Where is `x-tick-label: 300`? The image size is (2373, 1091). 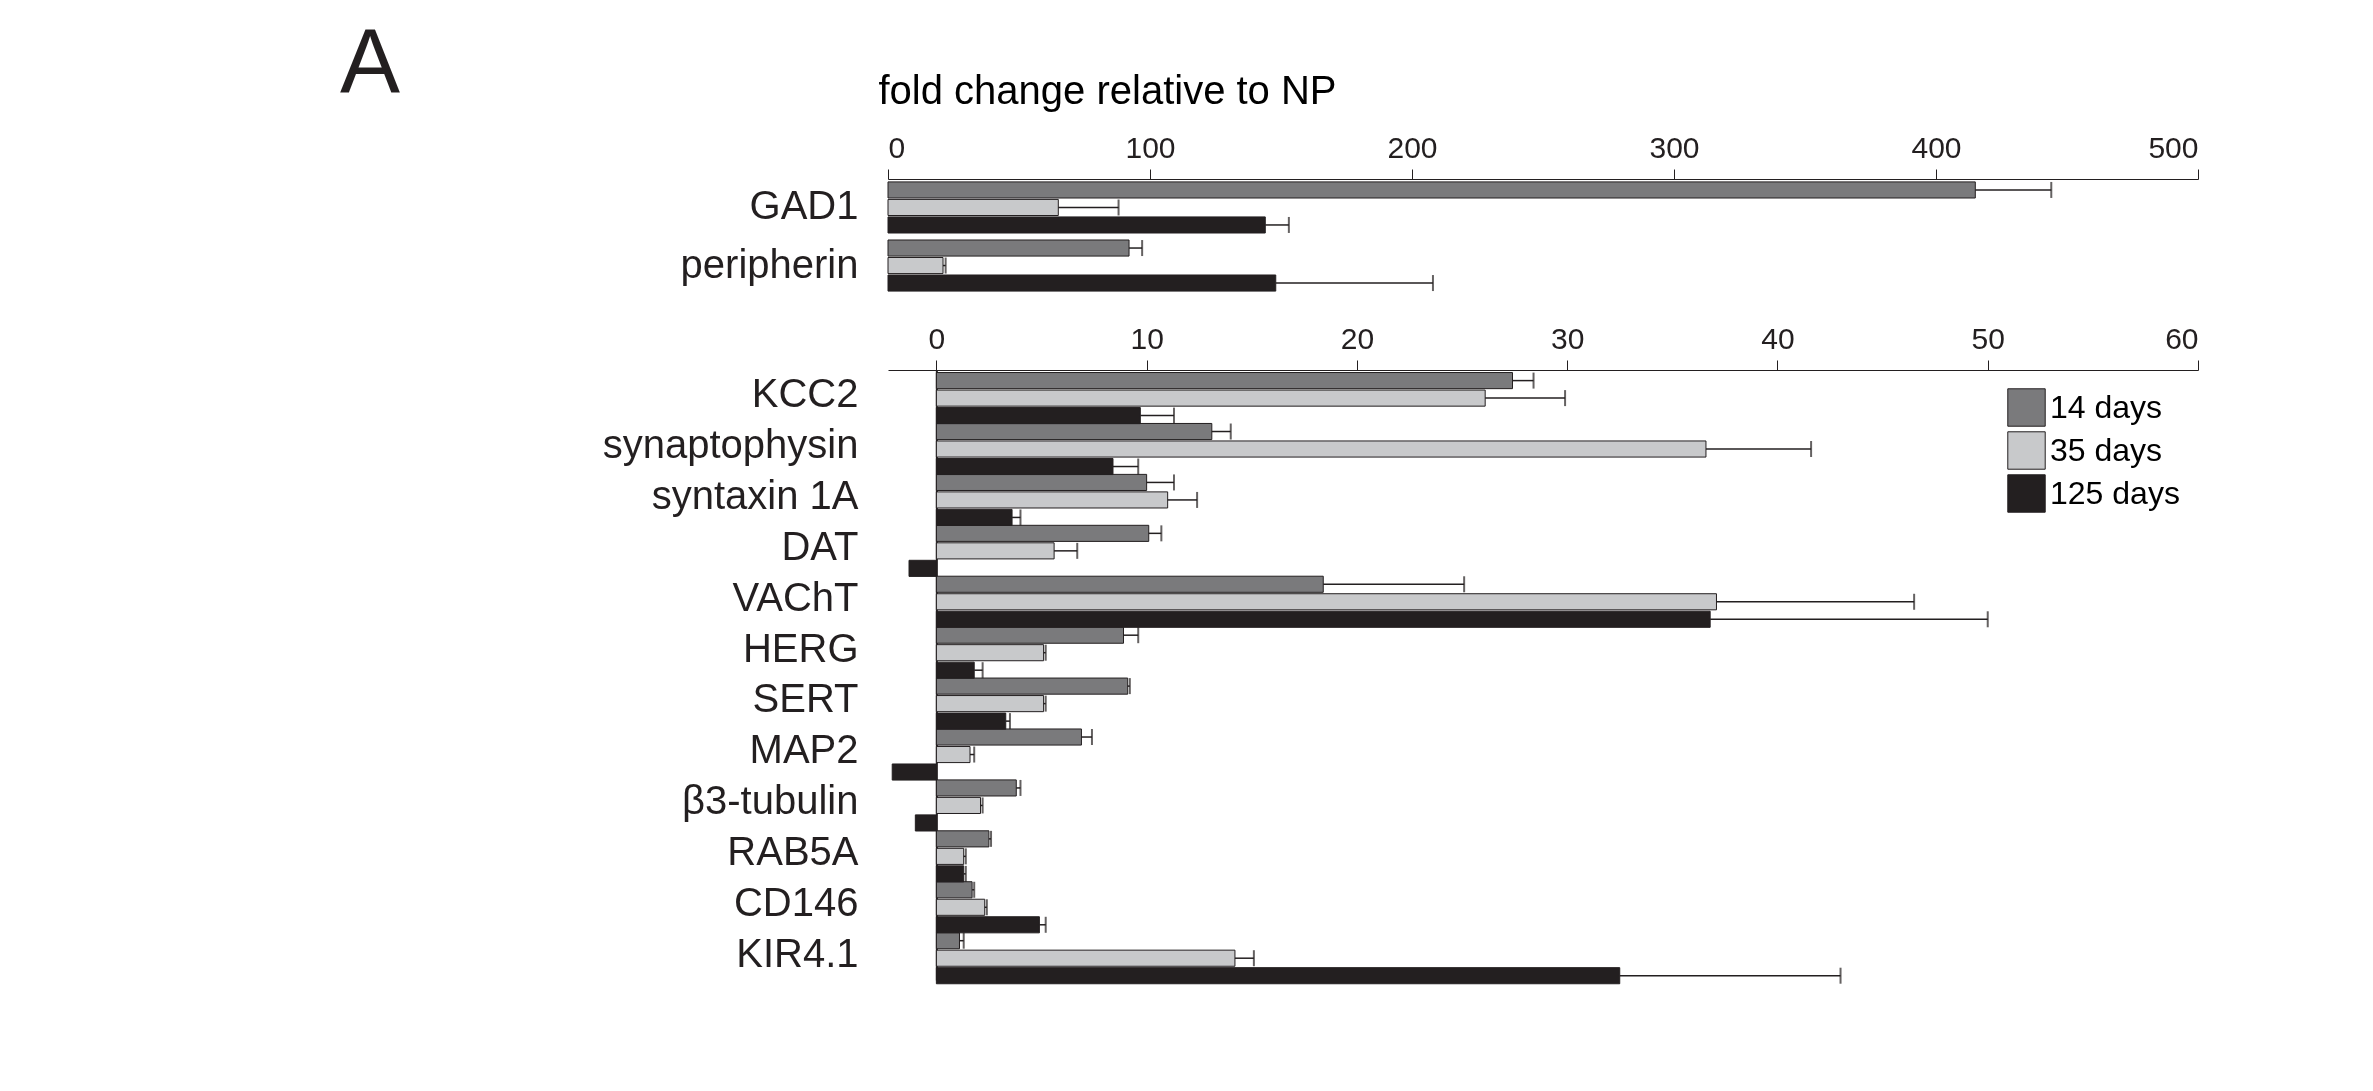 x-tick-label: 300 is located at coordinates (1674, 147).